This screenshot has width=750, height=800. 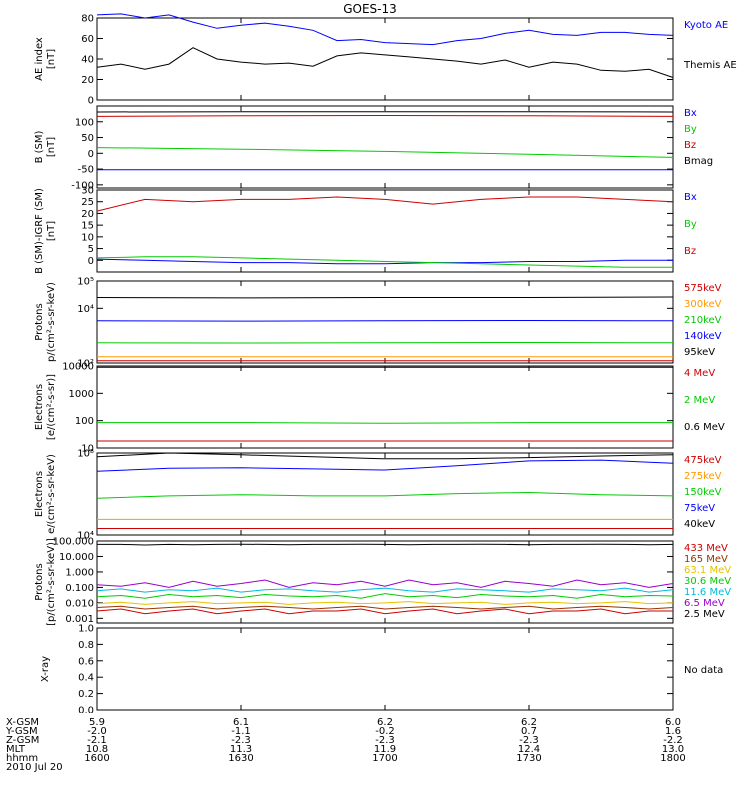 What do you see at coordinates (39, 494) in the screenshot?
I see `y-axis-label: Electrons` at bounding box center [39, 494].